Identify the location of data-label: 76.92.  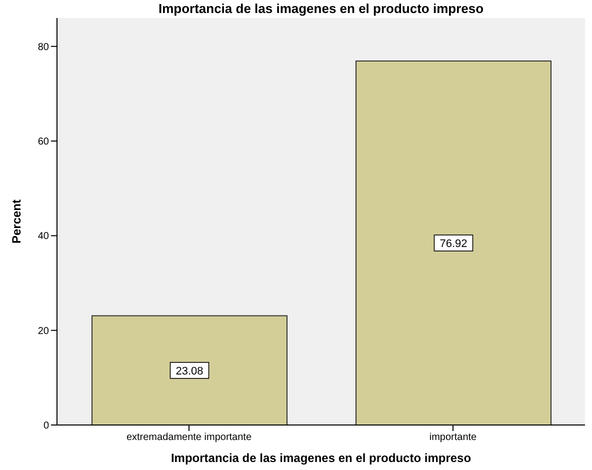
(454, 244).